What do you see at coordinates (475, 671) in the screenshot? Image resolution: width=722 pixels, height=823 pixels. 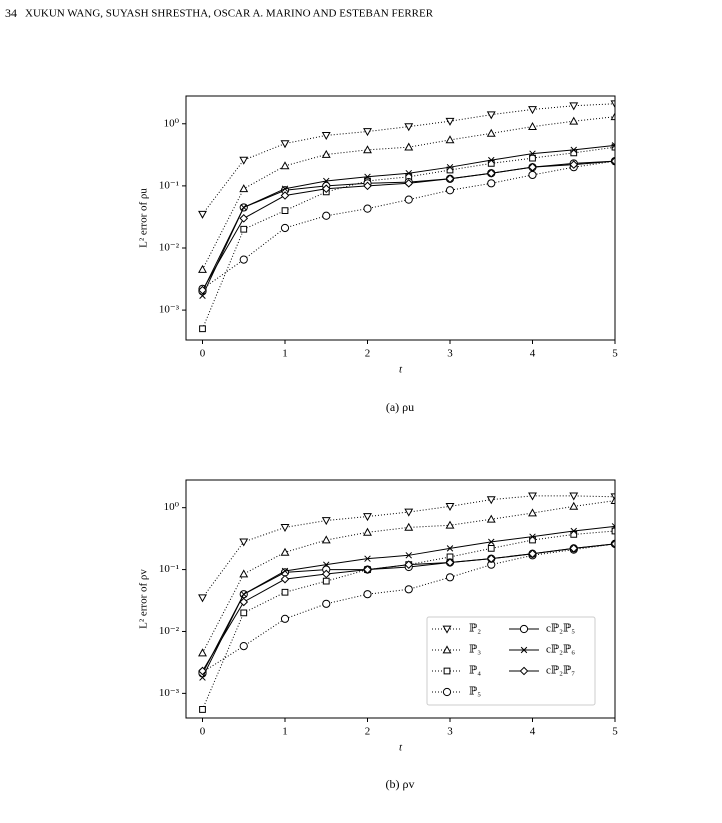 I see `legend-label: ℙ₄` at bounding box center [475, 671].